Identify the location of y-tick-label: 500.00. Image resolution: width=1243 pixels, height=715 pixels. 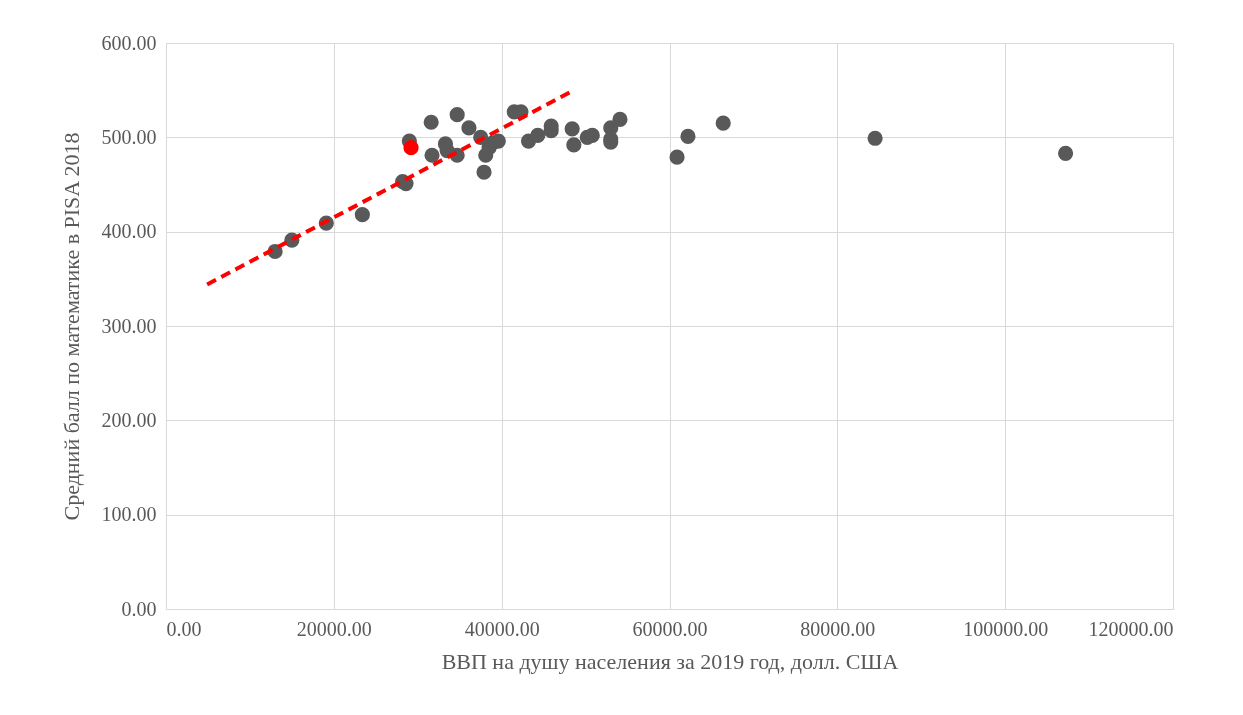
(129, 136).